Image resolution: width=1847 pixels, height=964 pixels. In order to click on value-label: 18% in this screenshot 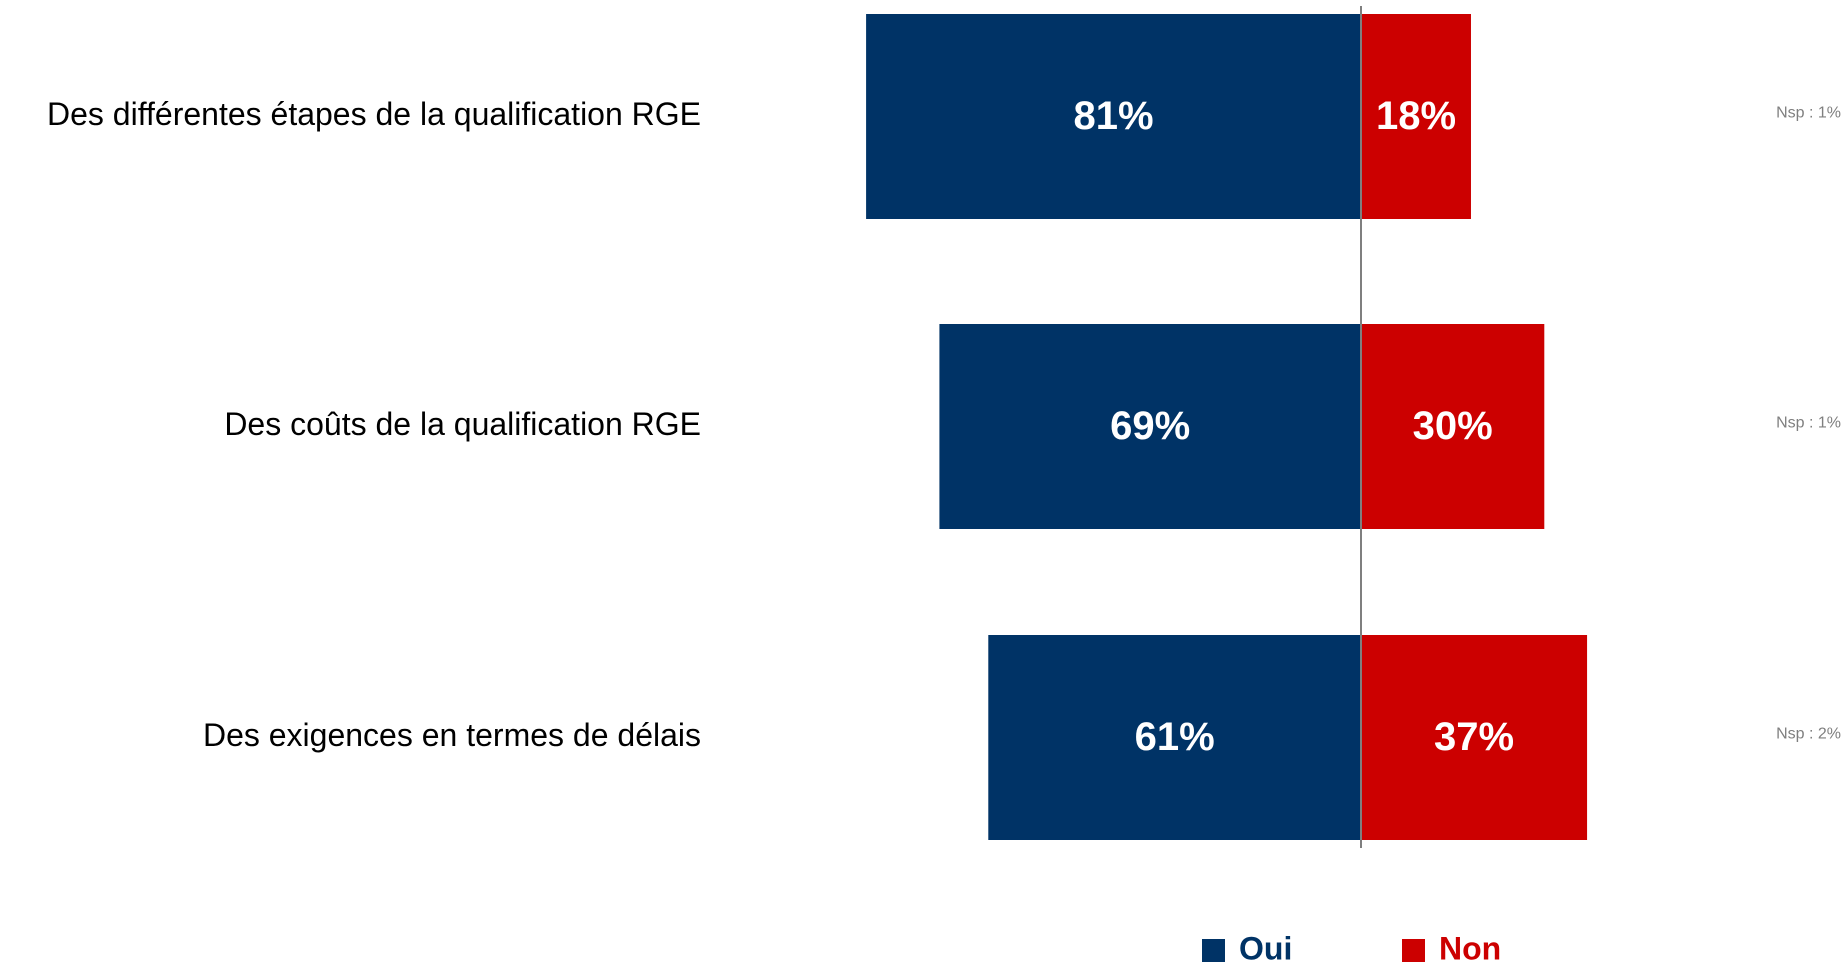, I will do `click(1416, 116)`.